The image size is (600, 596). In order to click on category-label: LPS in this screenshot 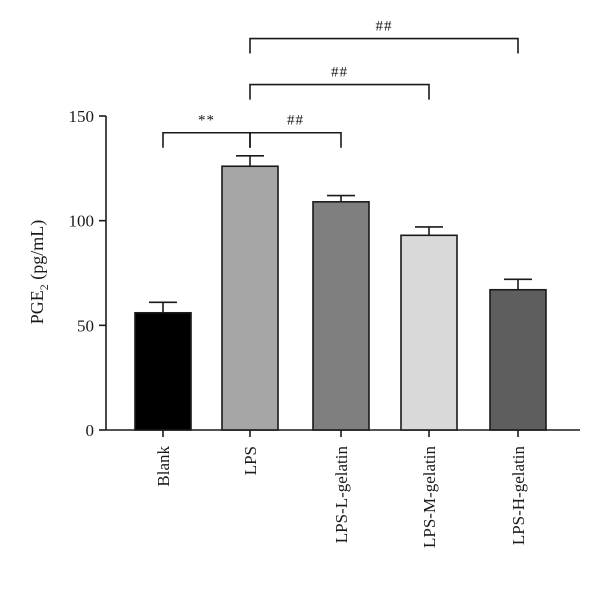, I will do `click(250, 460)`.